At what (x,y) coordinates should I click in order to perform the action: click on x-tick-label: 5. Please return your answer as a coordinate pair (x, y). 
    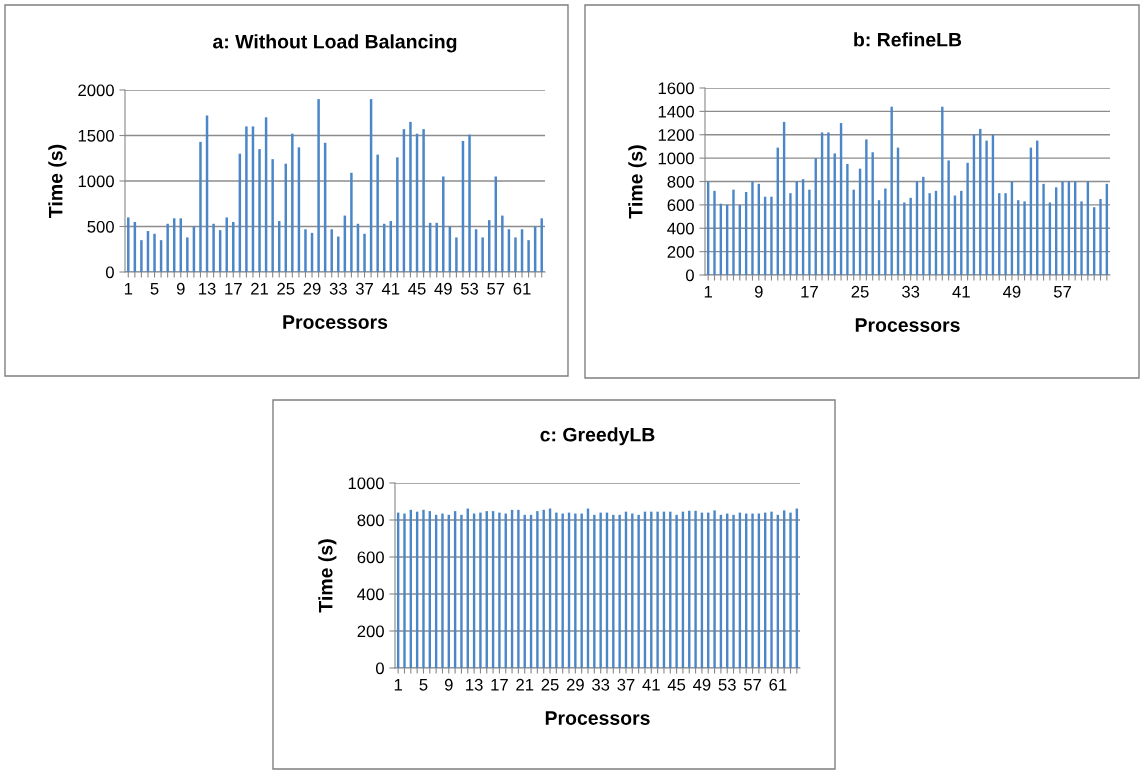
    Looking at the image, I should click on (423, 685).